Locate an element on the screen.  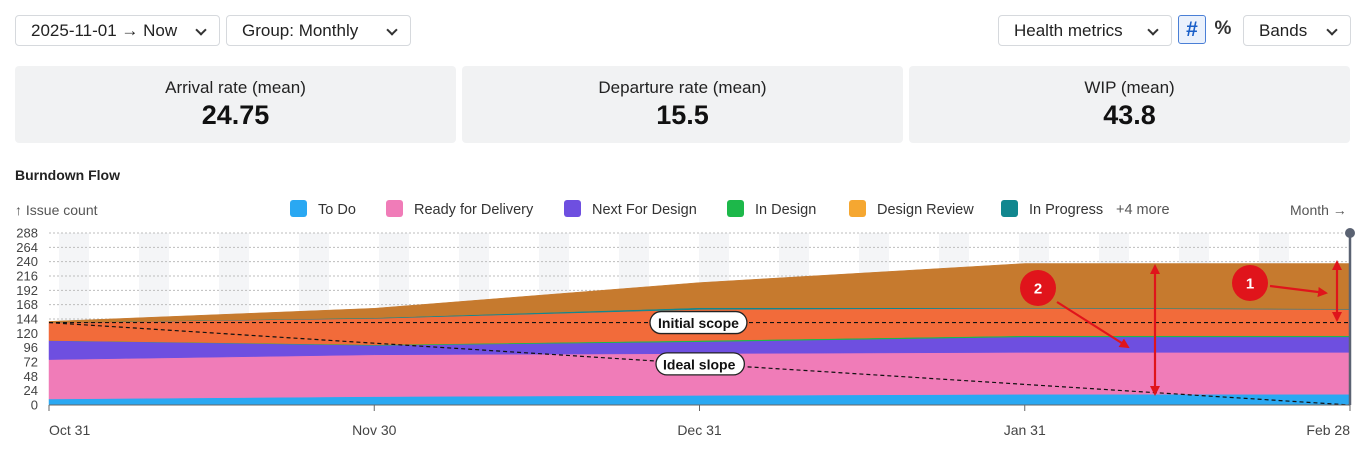
kpi-value: 43.8 is located at coordinates (1129, 115).